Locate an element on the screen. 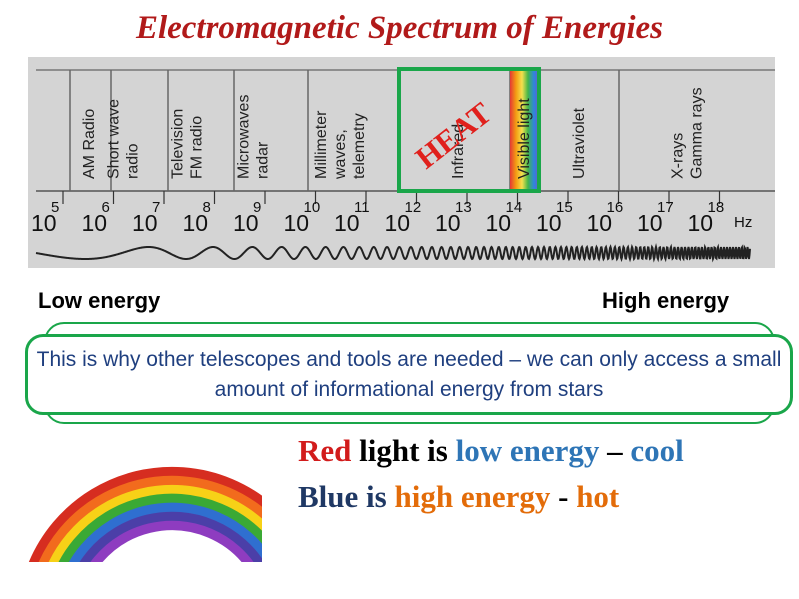 This screenshot has width=799, height=599. frequency-exponent: 18 is located at coordinates (716, 207).